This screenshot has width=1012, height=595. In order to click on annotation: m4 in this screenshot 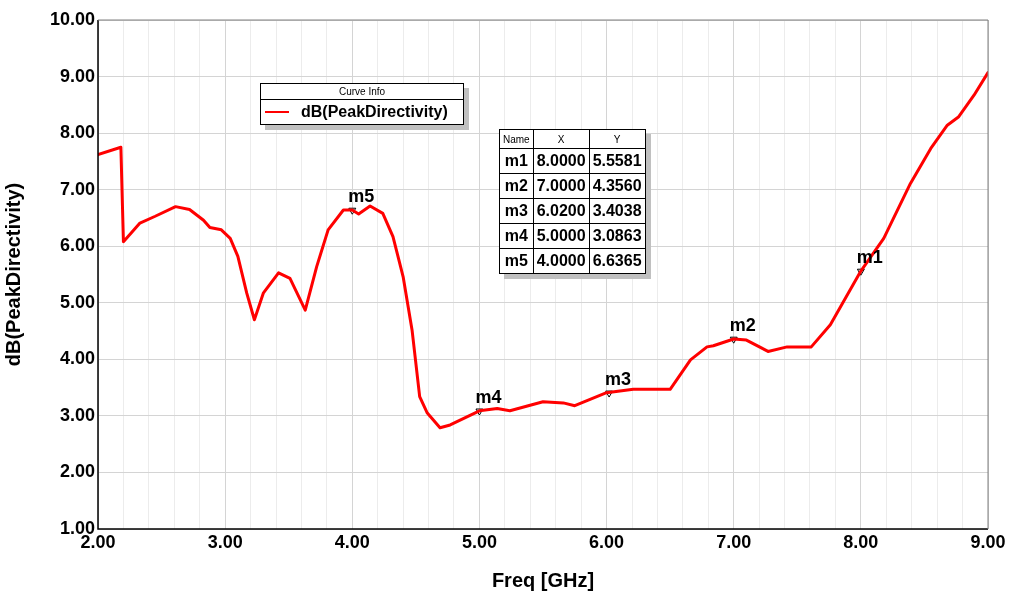, I will do `click(516, 236)`.